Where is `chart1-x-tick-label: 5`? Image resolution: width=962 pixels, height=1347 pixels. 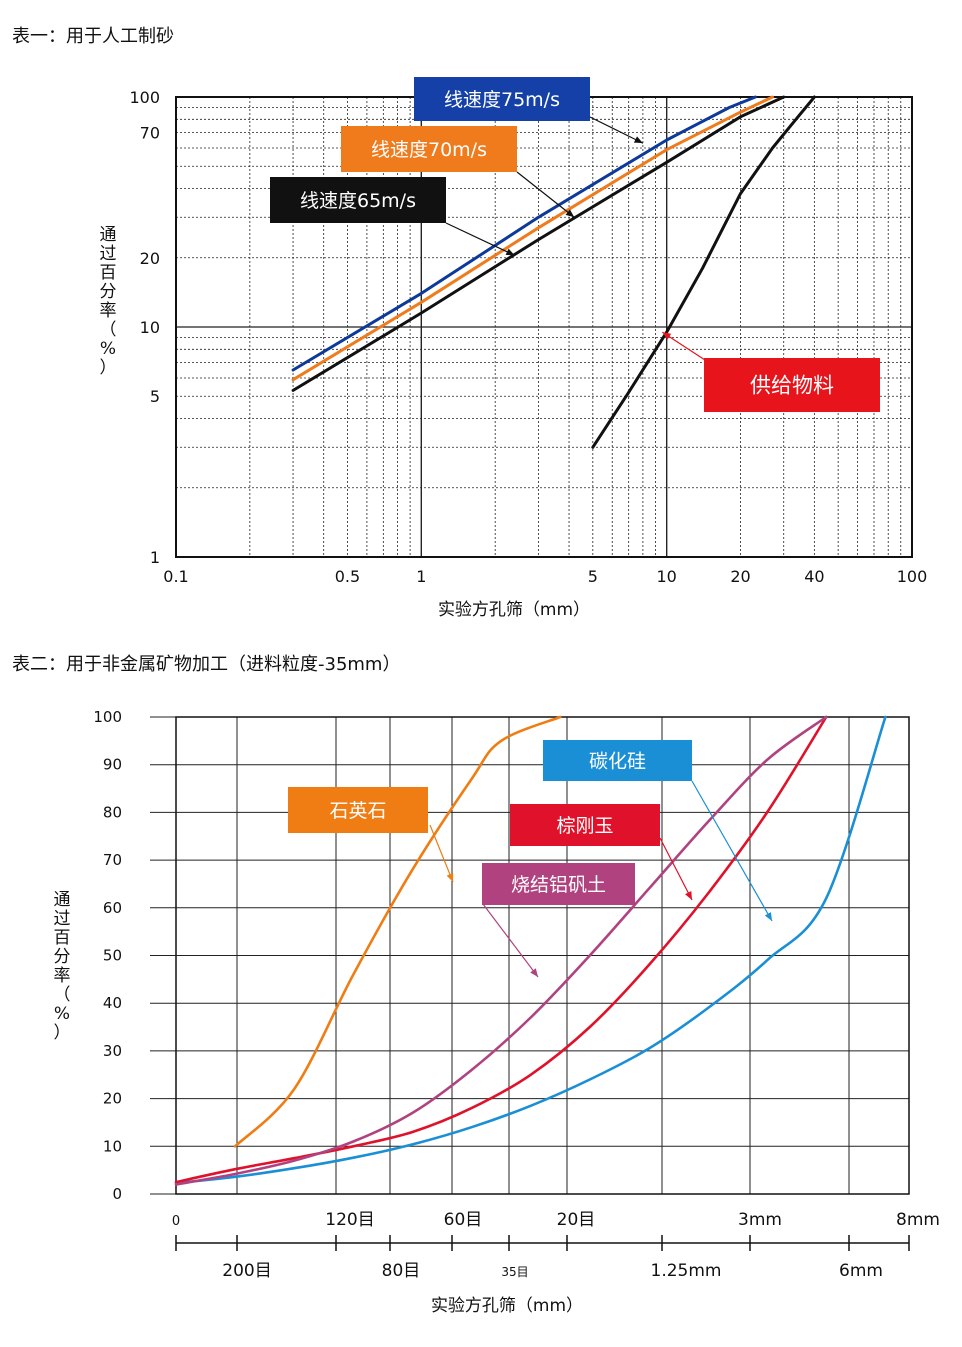
chart1-x-tick-label: 5 is located at coordinates (593, 576).